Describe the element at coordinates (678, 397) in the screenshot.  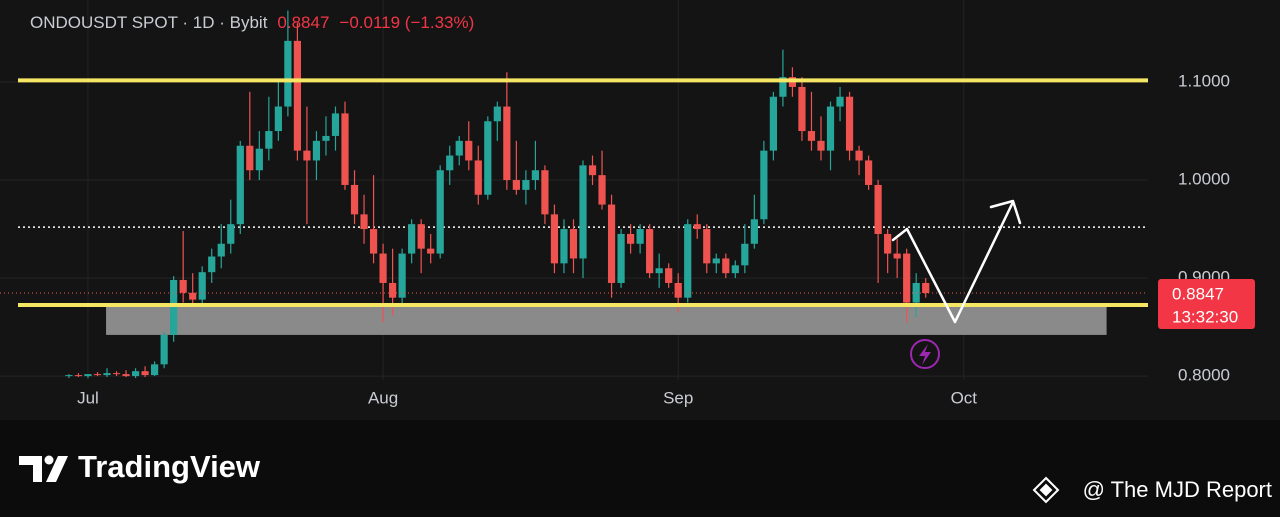
I see `x-tick-label: Sep` at that location.